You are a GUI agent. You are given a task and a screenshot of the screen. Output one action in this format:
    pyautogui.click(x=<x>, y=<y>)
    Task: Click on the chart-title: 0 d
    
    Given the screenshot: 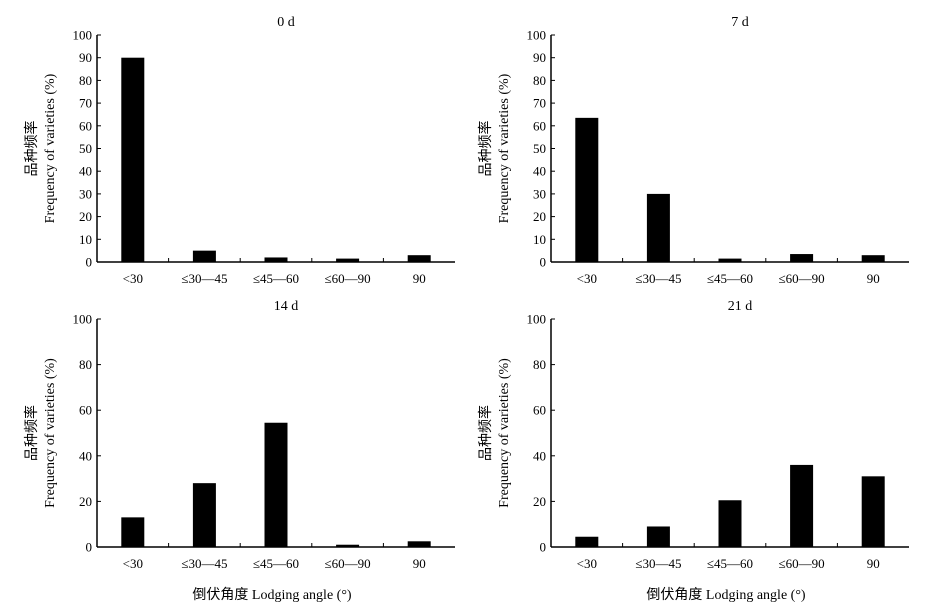 What is the action you would take?
    pyautogui.click(x=286, y=22)
    